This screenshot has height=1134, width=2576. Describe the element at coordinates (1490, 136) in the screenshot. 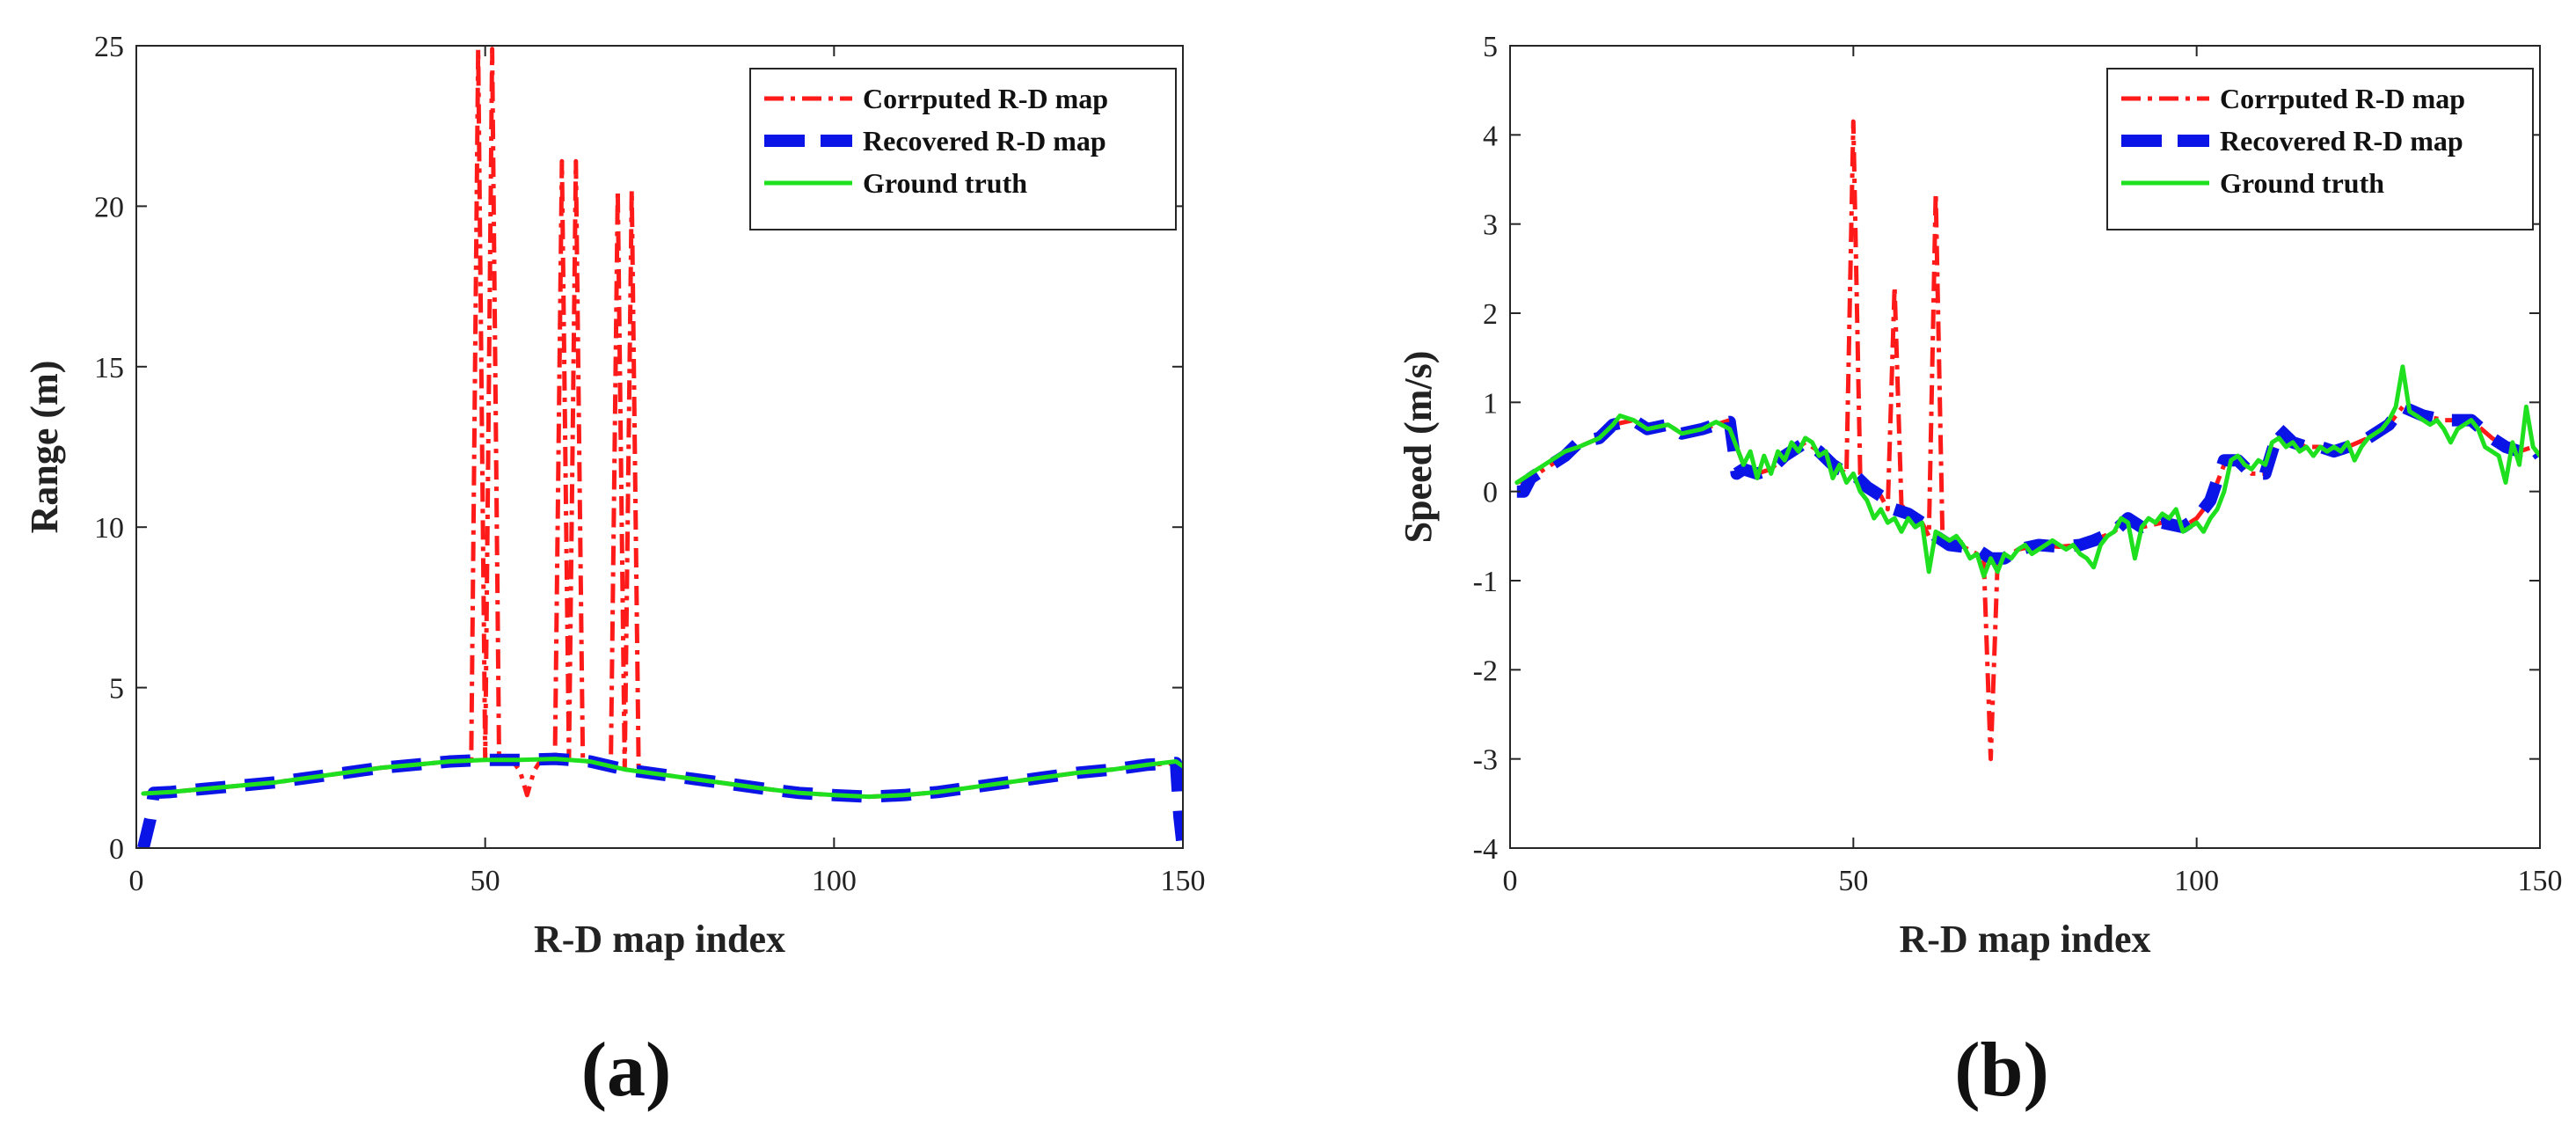

I see `chart-1-y-tick-label: 4` at that location.